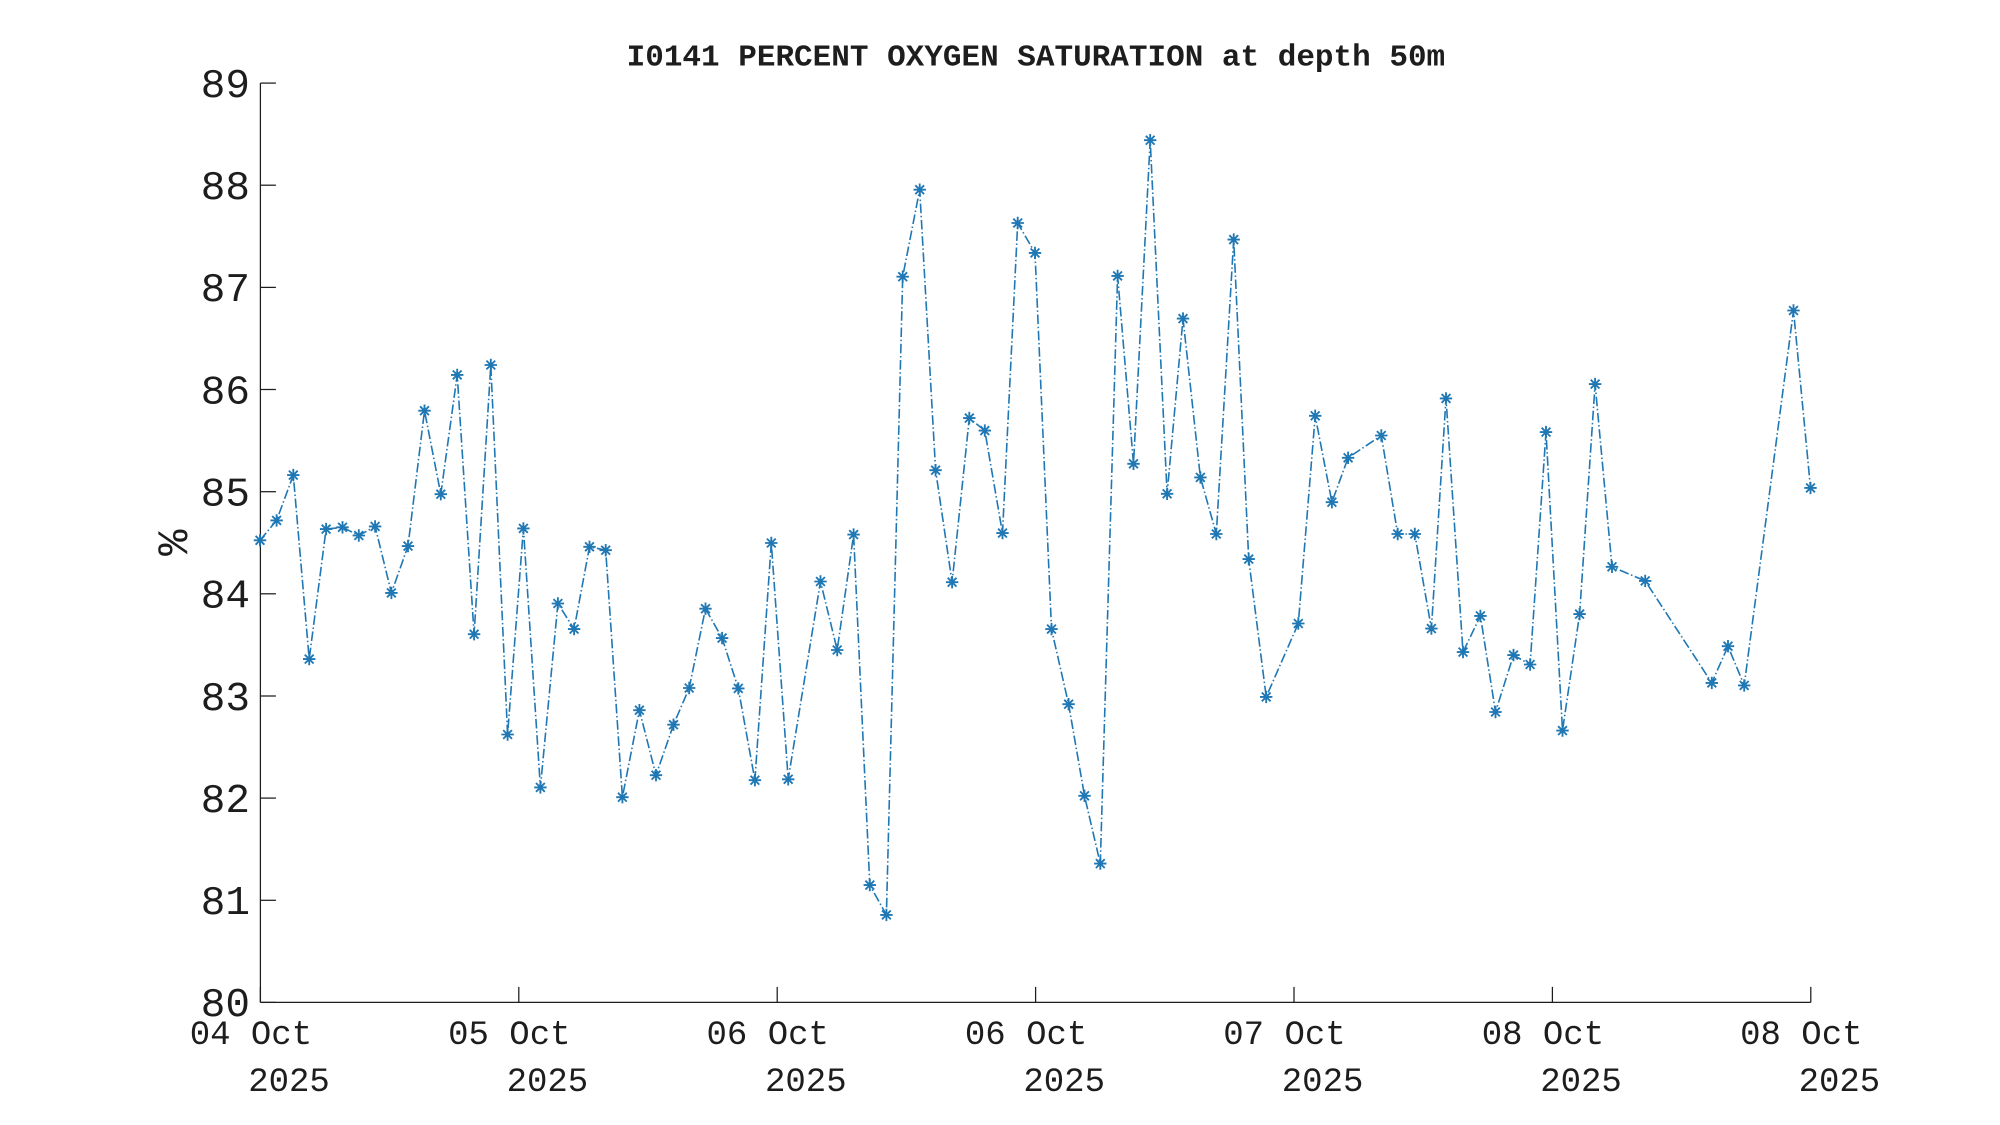 The image size is (2000, 1125). What do you see at coordinates (225, 291) in the screenshot?
I see `svg-text: 87` at bounding box center [225, 291].